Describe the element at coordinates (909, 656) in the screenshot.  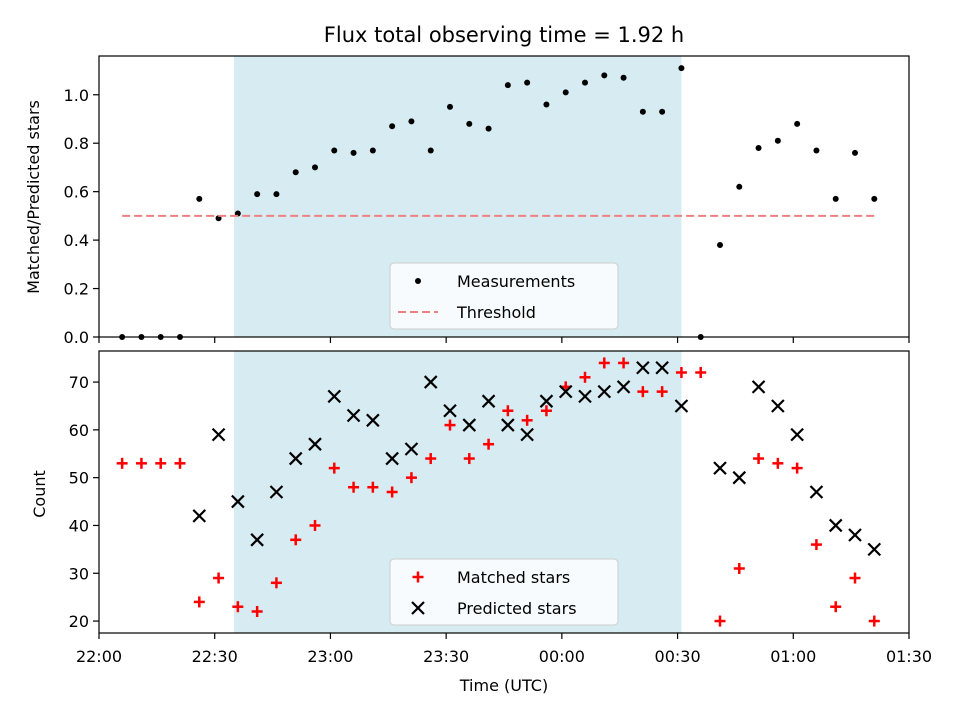
I see `x-tick-label: 01:30` at that location.